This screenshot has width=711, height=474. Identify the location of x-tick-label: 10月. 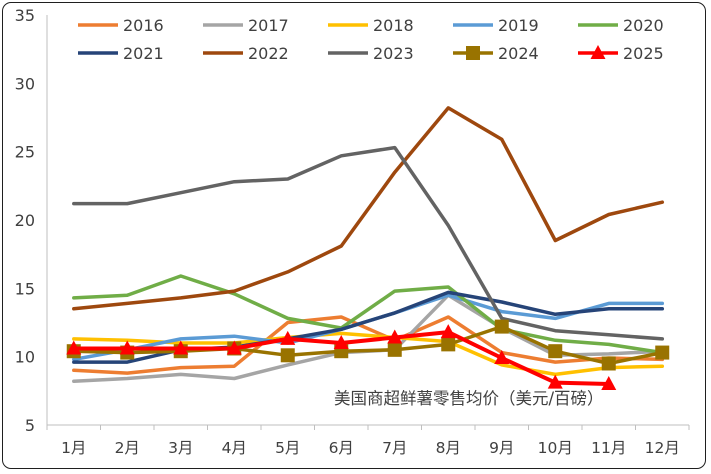
(555, 448).